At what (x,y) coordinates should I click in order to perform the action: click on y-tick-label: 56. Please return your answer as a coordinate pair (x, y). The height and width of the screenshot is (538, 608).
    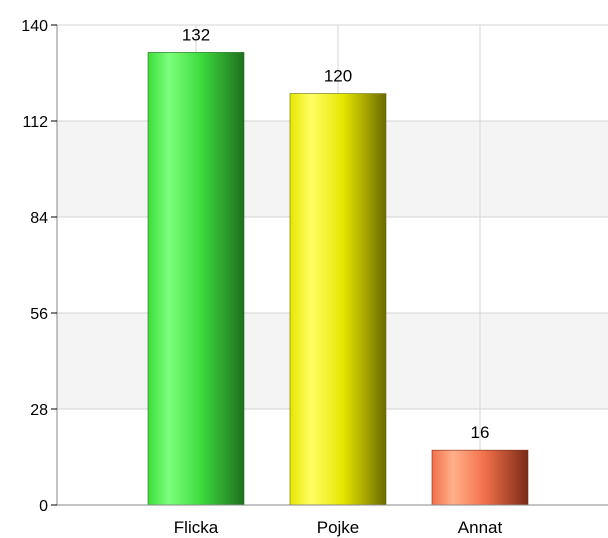
    Looking at the image, I should click on (39, 314).